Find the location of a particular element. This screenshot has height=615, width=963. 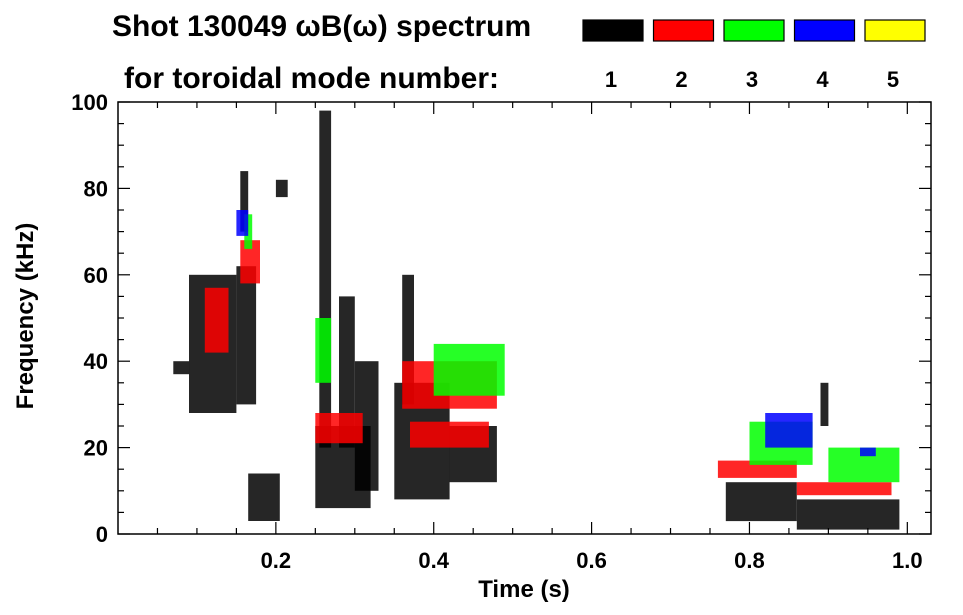

y-tick-label: 60 is located at coordinates (96, 275).